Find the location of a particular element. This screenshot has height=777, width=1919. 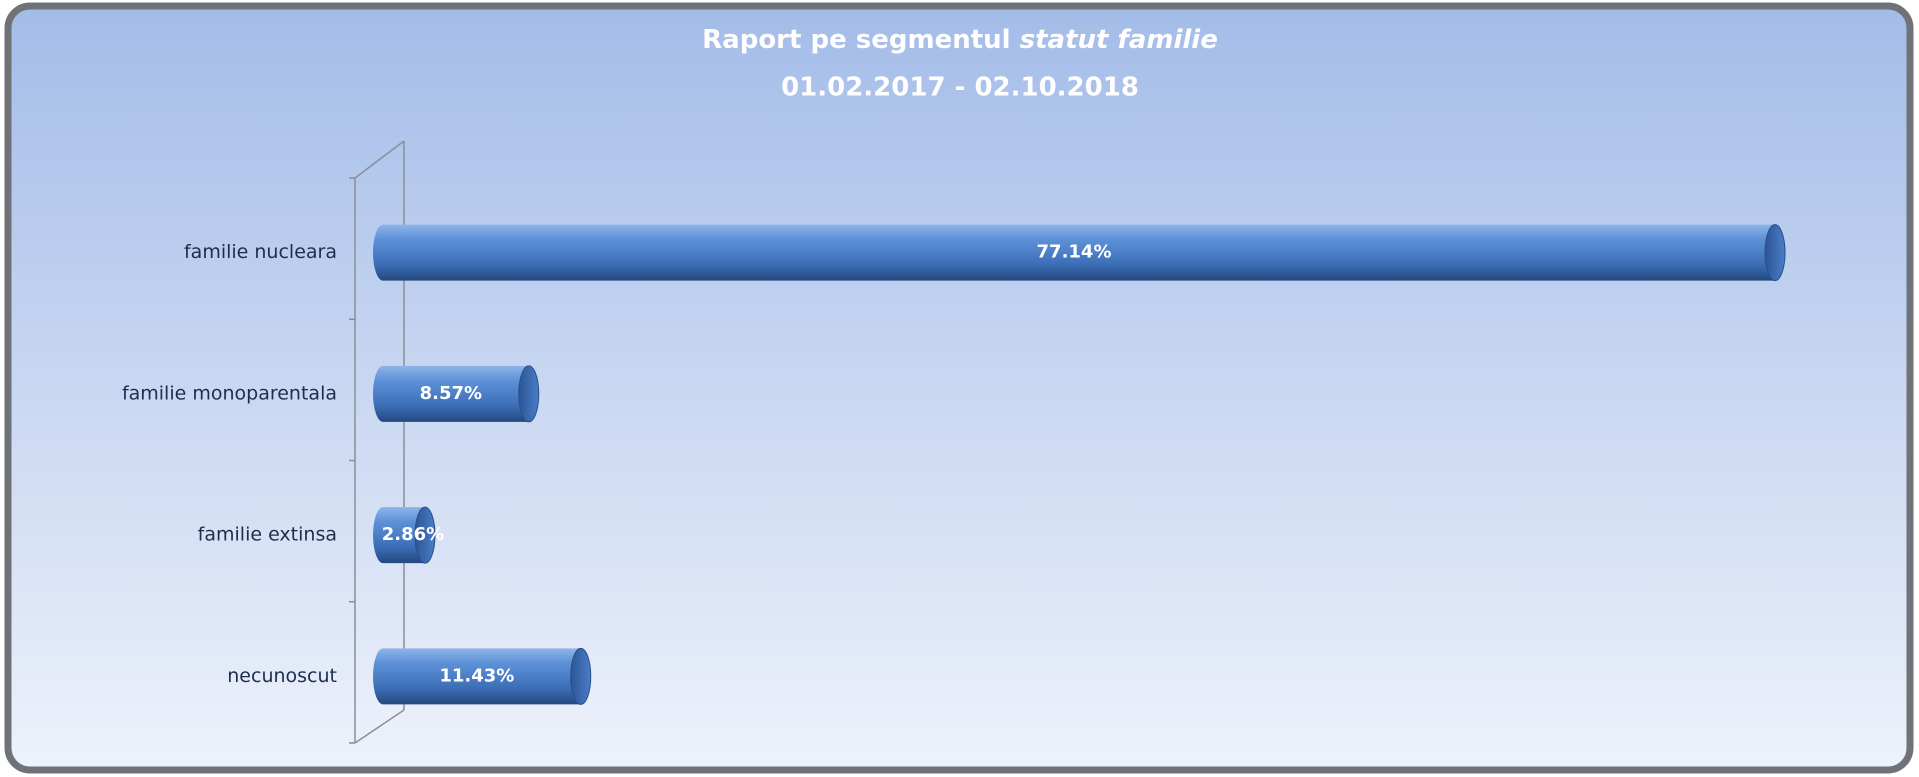

chart-title: Raport pe segmentul statut familie is located at coordinates (960, 40).